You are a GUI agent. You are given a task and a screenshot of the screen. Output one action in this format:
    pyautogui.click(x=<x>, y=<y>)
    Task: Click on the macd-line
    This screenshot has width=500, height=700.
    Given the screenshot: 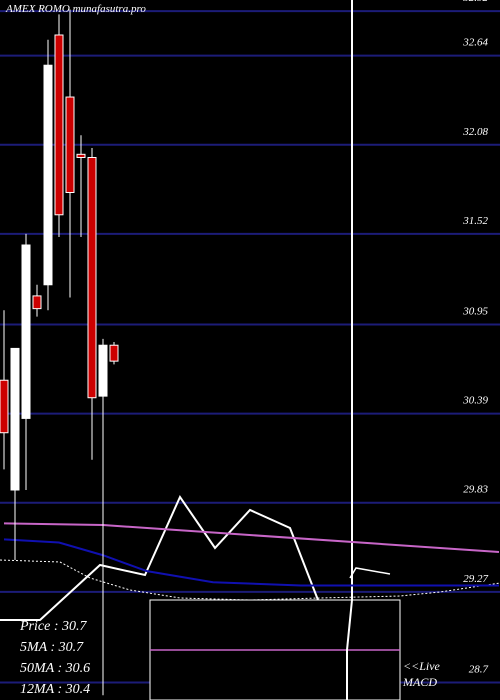 What is the action you would take?
    pyautogui.click(x=349, y=350)
    